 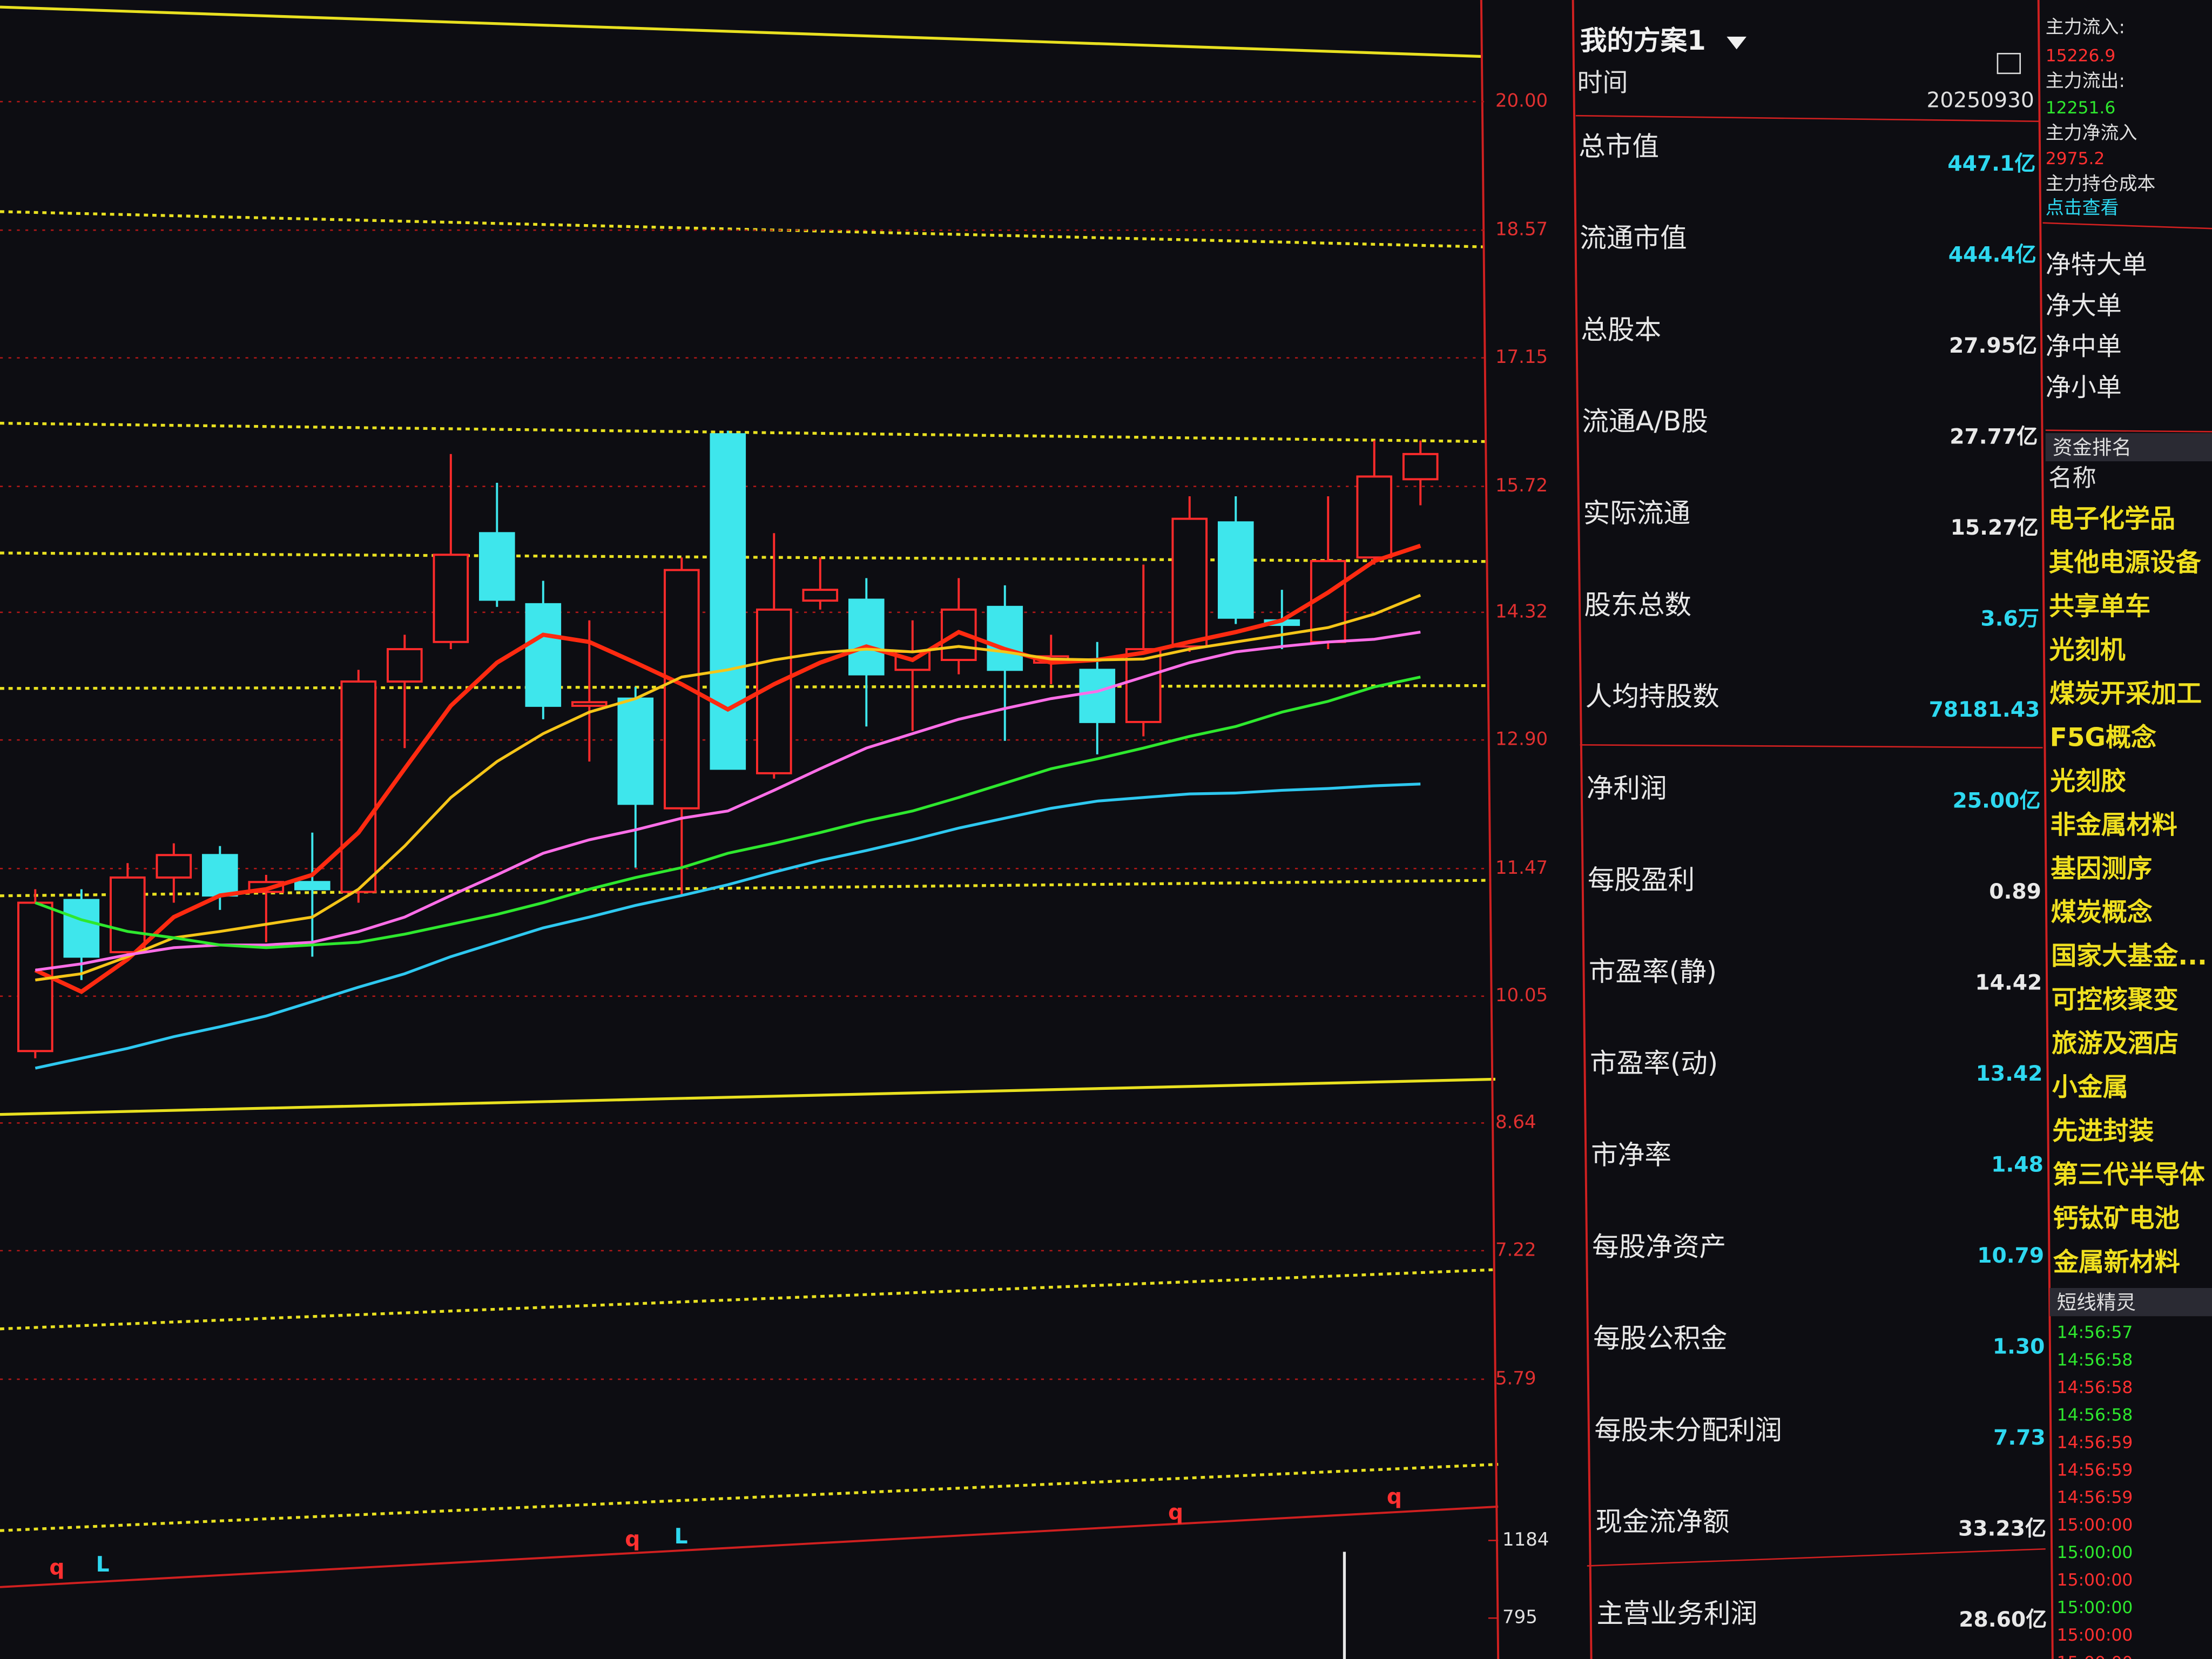 I want to click on cost-link: 点击查看, so click(x=2082, y=208).